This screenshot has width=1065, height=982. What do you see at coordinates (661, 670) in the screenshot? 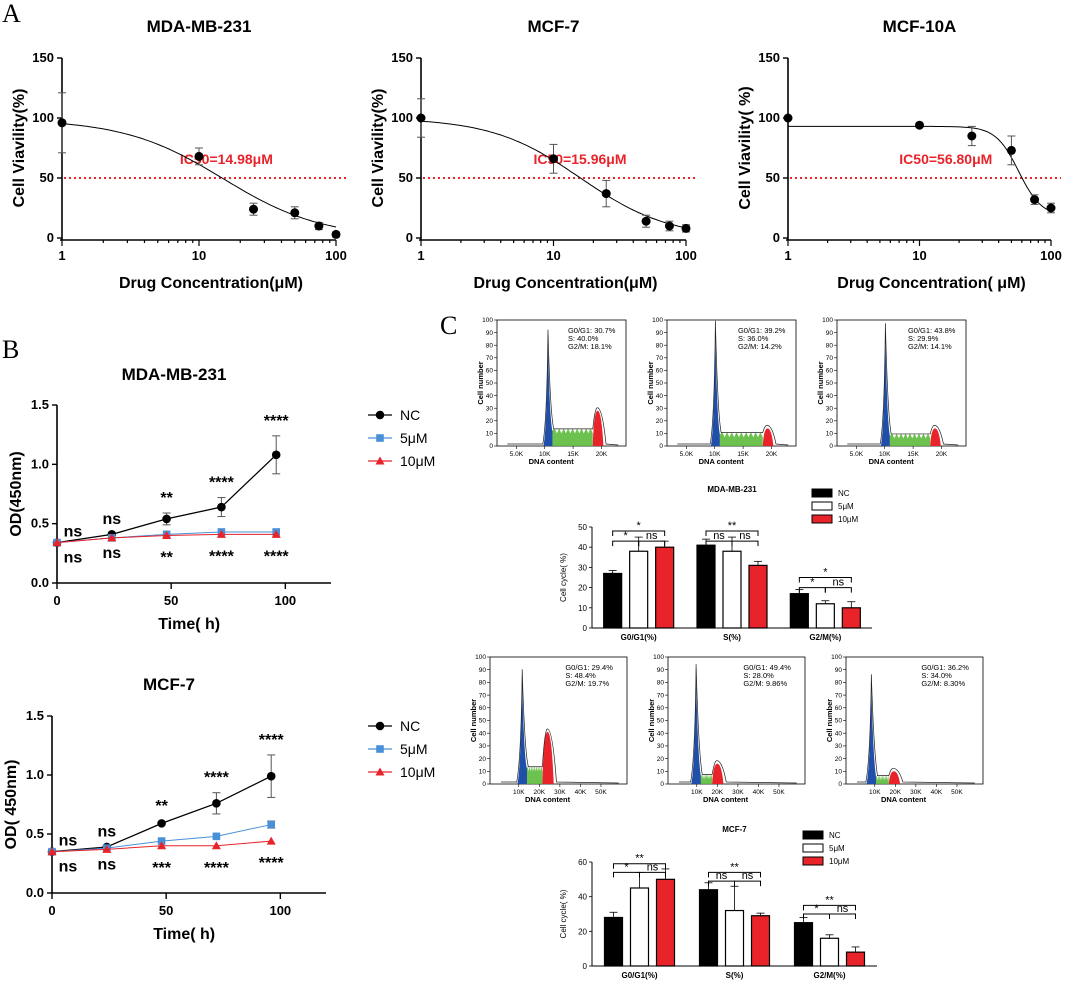
I see `y-tick-label: 90` at bounding box center [661, 670].